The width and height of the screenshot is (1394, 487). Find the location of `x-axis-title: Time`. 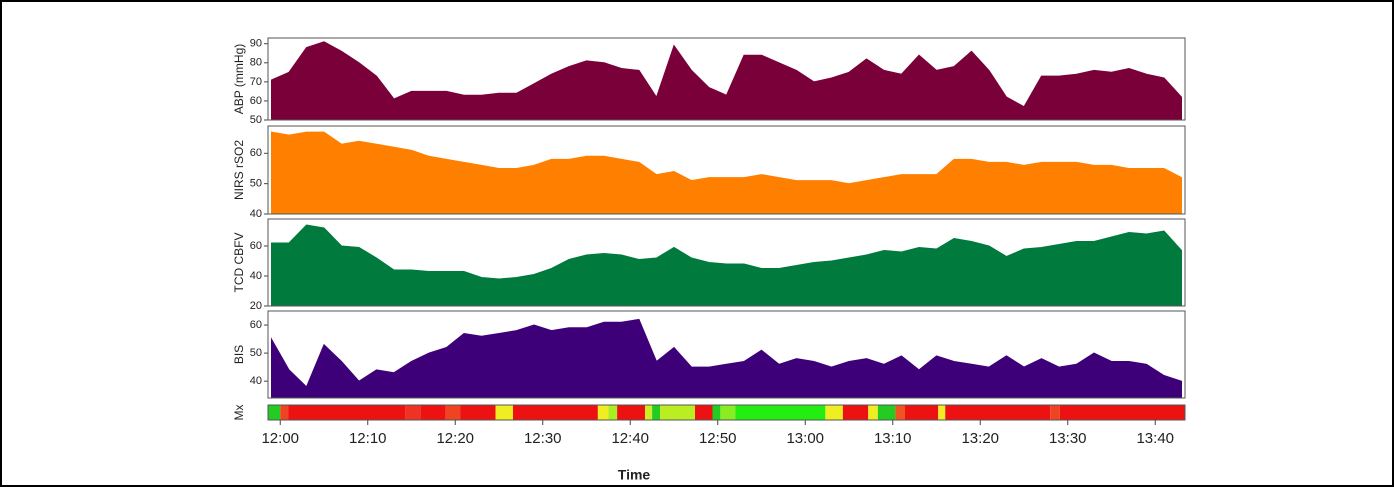

x-axis-title: Time is located at coordinates (634, 475).